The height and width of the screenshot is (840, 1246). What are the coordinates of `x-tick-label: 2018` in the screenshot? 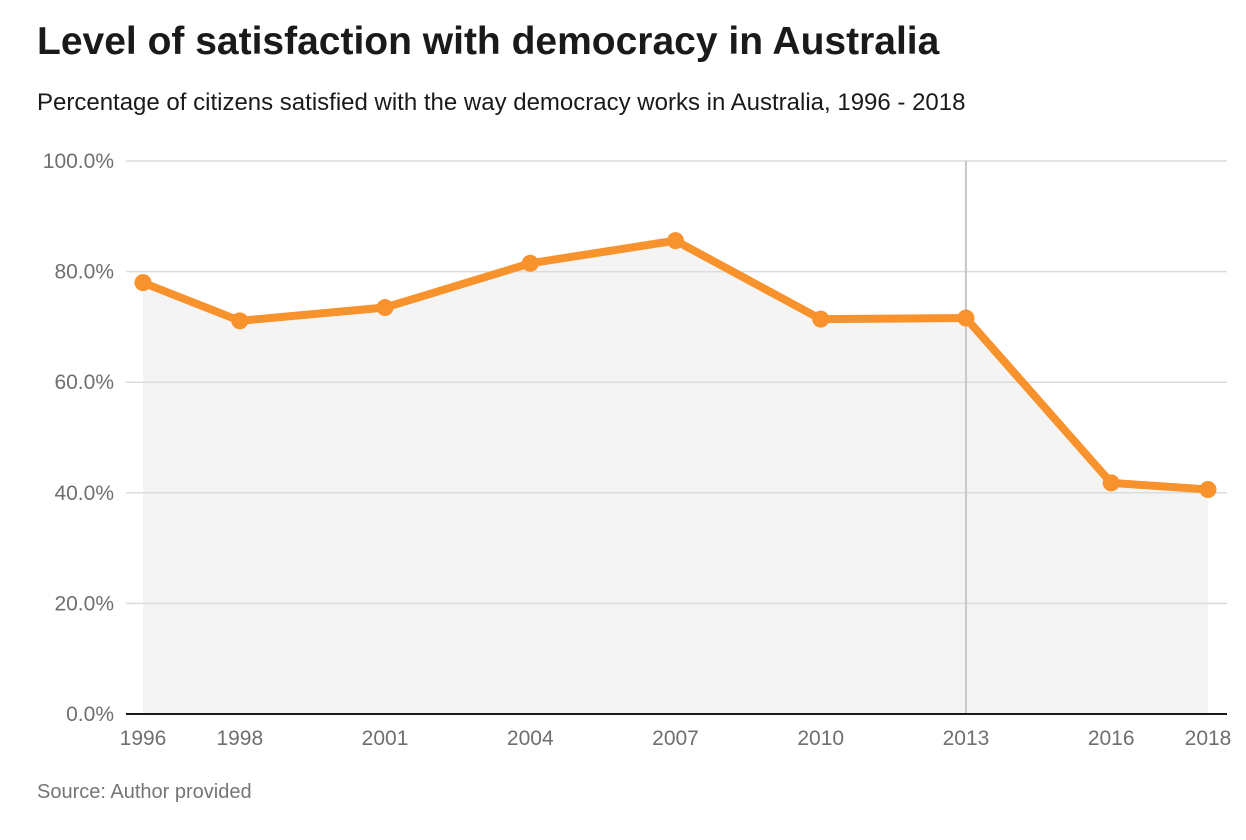 It's located at (1208, 738).